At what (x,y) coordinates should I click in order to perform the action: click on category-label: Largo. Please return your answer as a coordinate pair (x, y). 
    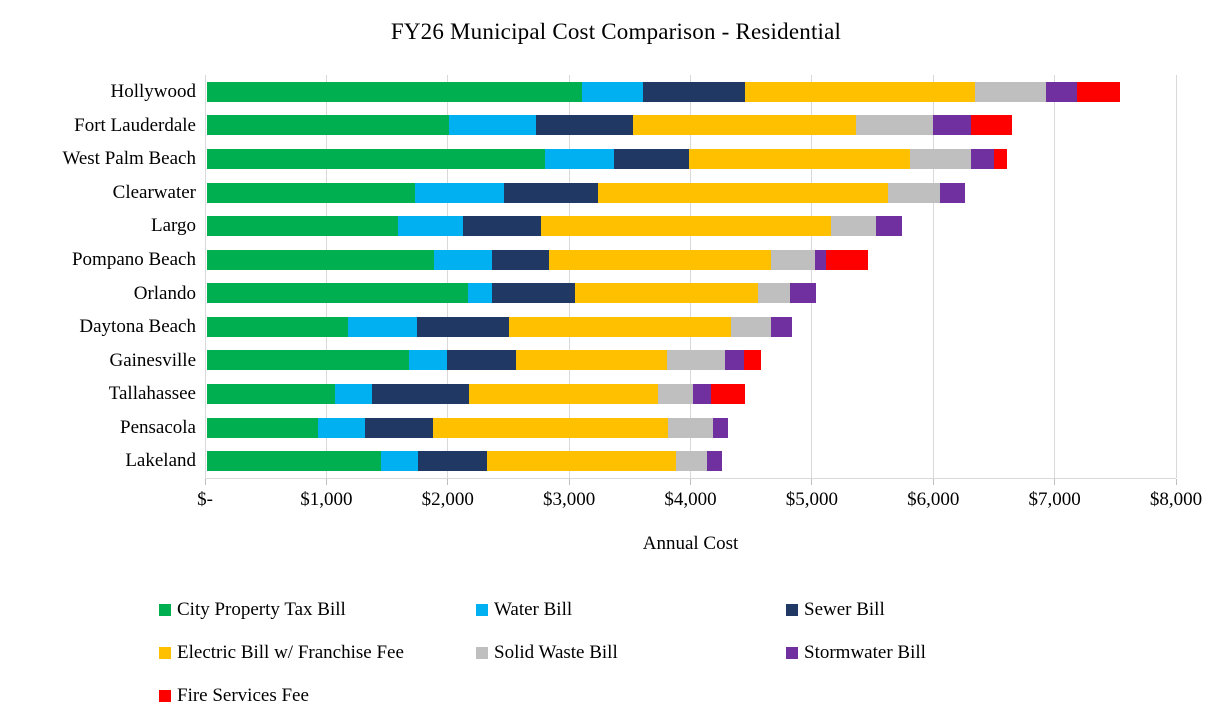
    Looking at the image, I should click on (173, 226).